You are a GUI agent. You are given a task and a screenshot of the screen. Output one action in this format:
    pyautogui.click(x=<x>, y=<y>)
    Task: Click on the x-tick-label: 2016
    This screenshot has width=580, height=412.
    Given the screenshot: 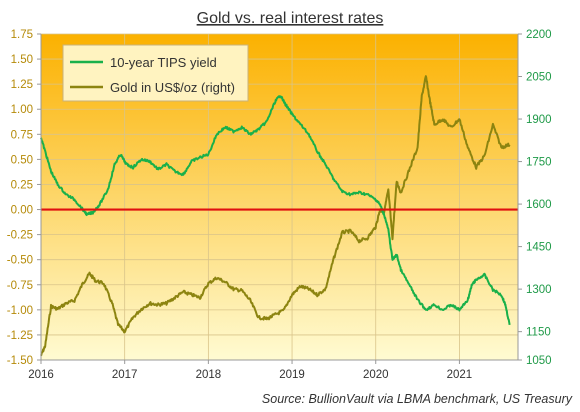 What is the action you would take?
    pyautogui.click(x=41, y=375)
    